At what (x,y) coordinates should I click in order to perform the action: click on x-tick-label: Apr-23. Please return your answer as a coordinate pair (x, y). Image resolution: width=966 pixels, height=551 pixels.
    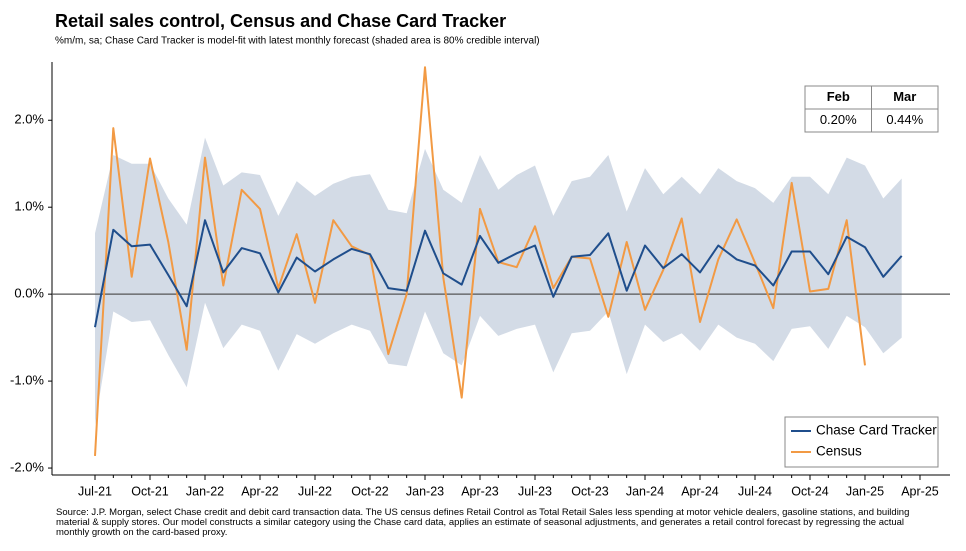
    Looking at the image, I should click on (480, 491).